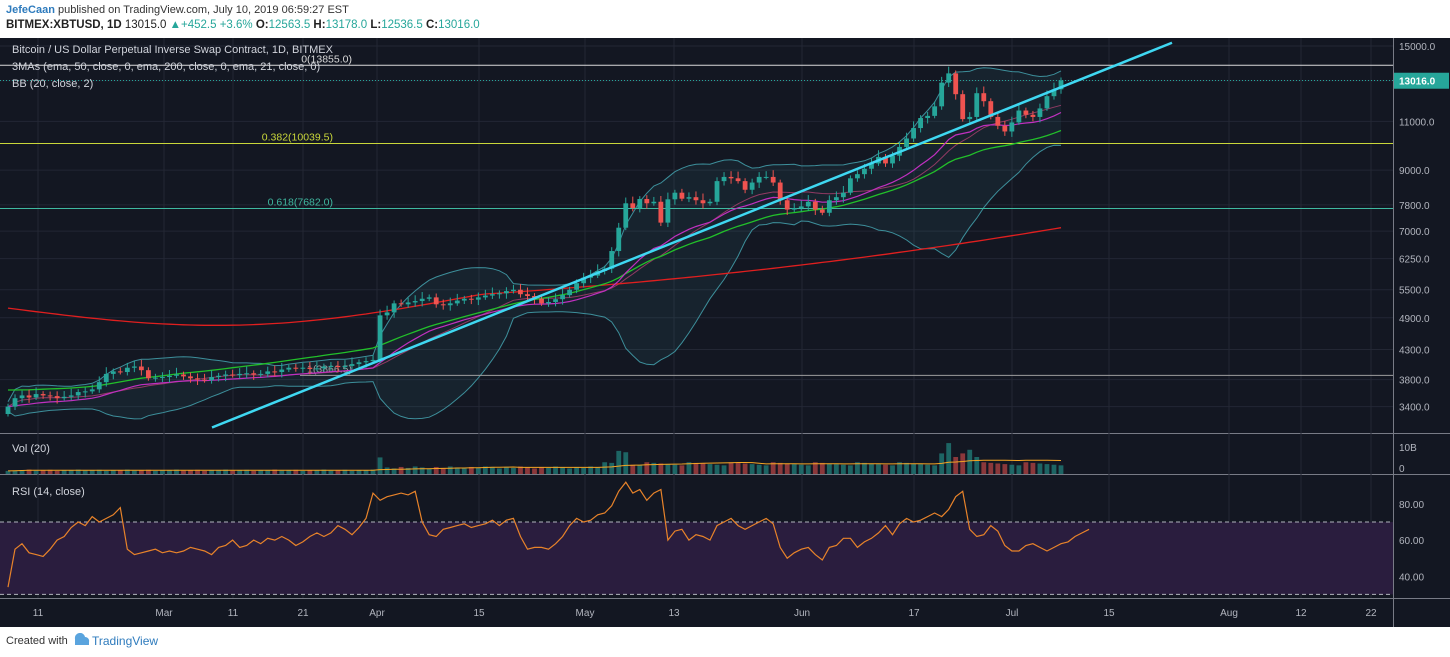  Describe the element at coordinates (48, 492) in the screenshot. I see `rsi-legend: RSI (14, close)` at that location.